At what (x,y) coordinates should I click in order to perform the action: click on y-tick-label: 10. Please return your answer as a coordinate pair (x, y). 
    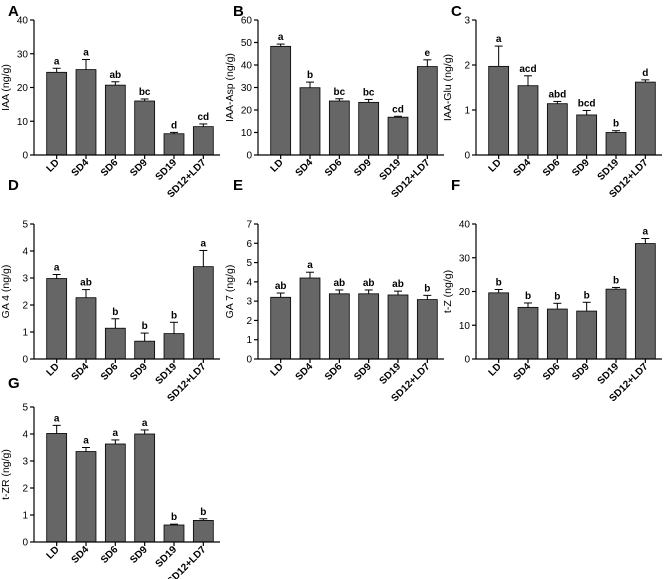
    Looking at the image, I should click on (465, 326).